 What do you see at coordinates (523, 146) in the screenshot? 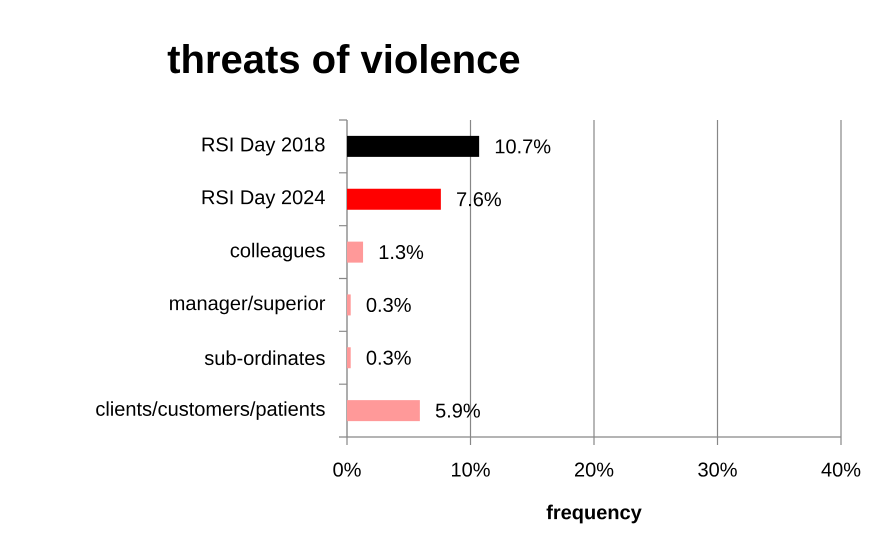
I see `data-label: 10.7%` at bounding box center [523, 146].